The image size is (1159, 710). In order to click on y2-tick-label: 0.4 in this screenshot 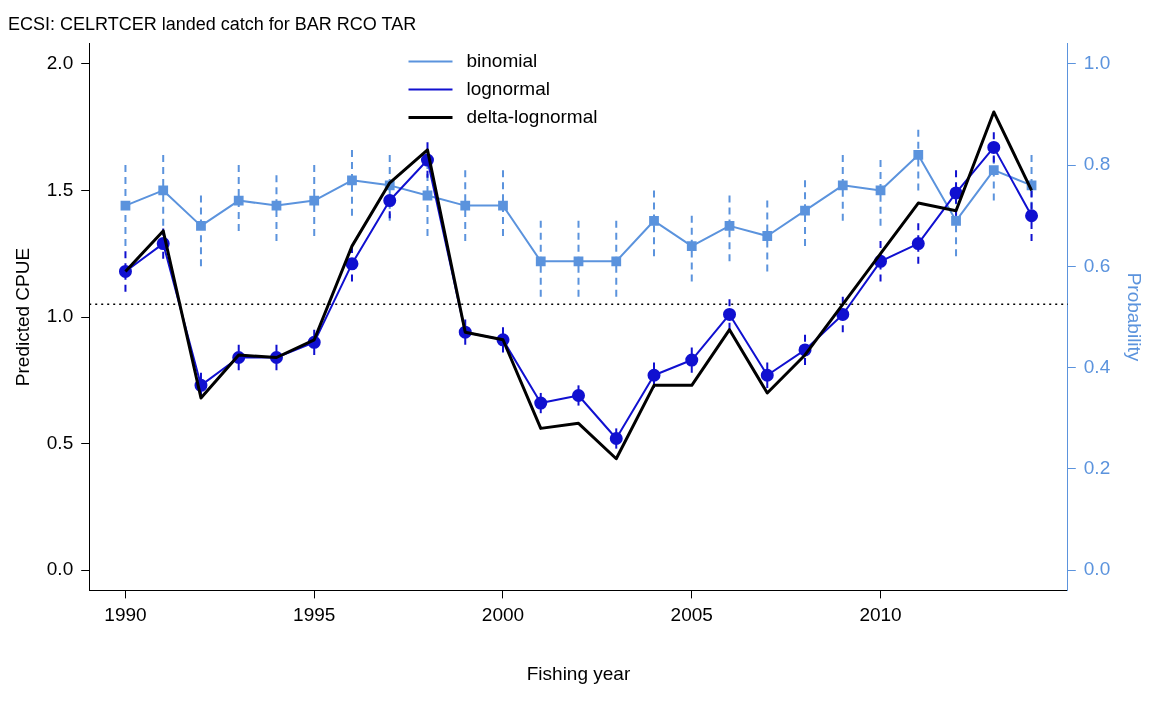, I will do `click(1097, 366)`.